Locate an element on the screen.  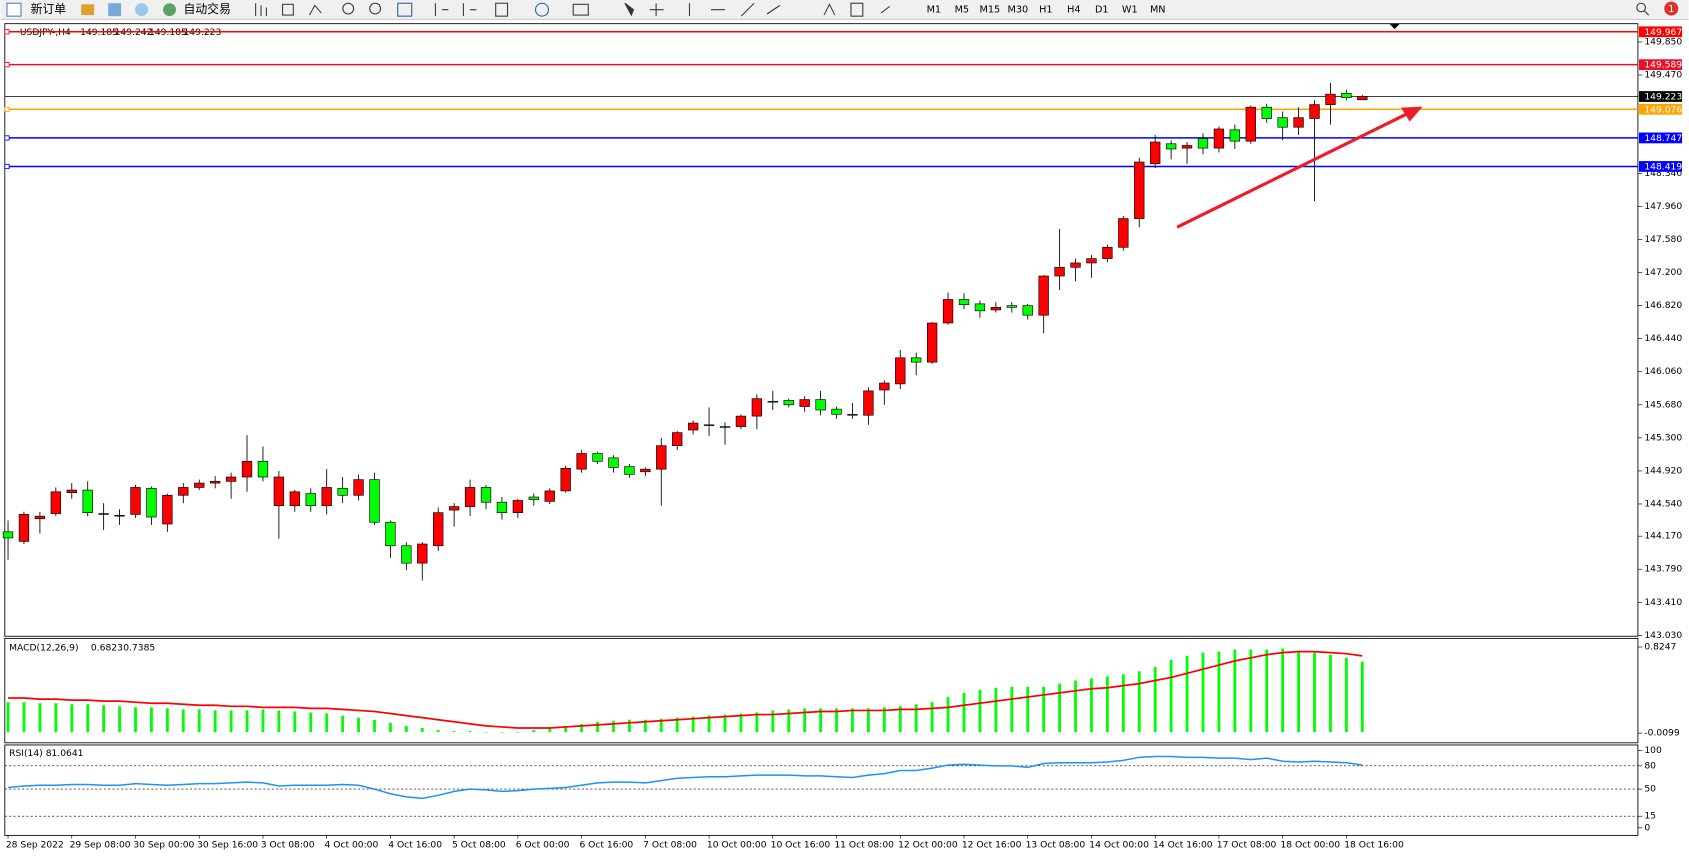
y-tick-label: 145.680 is located at coordinates (1663, 405).